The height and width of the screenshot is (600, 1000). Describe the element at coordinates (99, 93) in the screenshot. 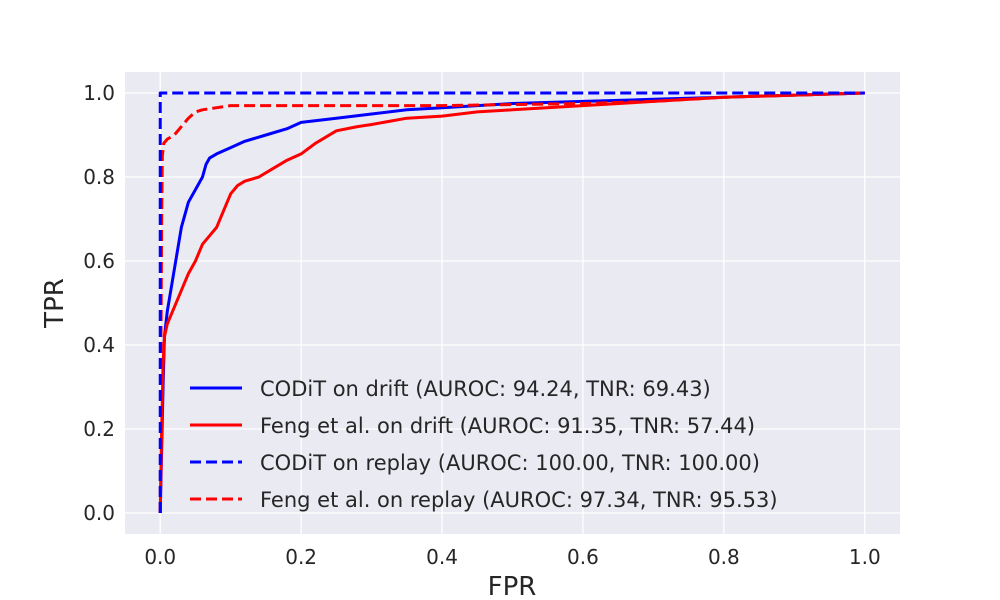

I see `y-tick-label: 1.0` at that location.